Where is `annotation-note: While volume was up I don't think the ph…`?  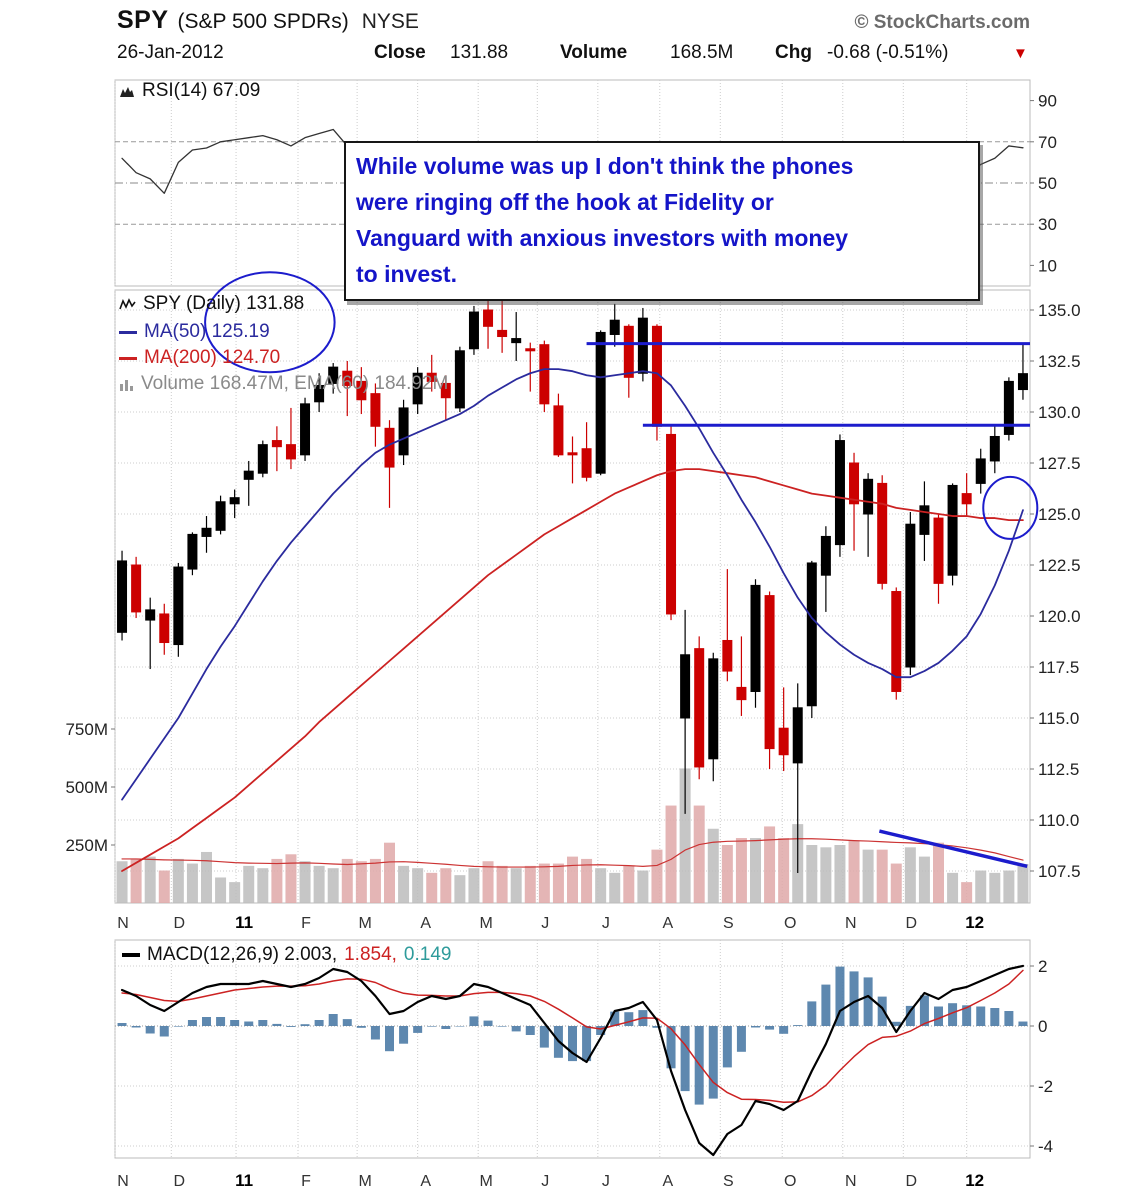
annotation-note: While volume was up I don't think the ph… is located at coordinates (662, 221).